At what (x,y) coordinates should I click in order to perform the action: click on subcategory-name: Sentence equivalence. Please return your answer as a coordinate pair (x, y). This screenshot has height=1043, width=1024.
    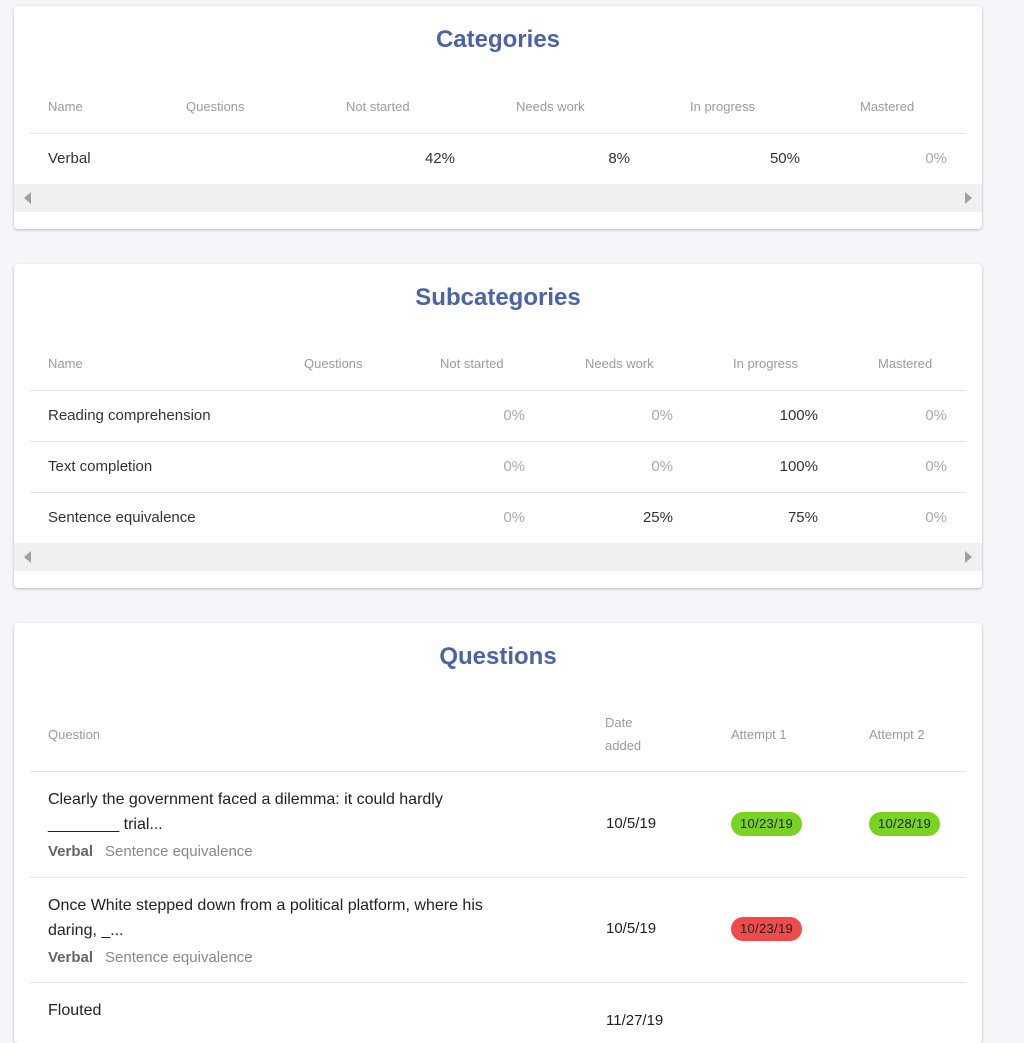
    Looking at the image, I should click on (122, 517).